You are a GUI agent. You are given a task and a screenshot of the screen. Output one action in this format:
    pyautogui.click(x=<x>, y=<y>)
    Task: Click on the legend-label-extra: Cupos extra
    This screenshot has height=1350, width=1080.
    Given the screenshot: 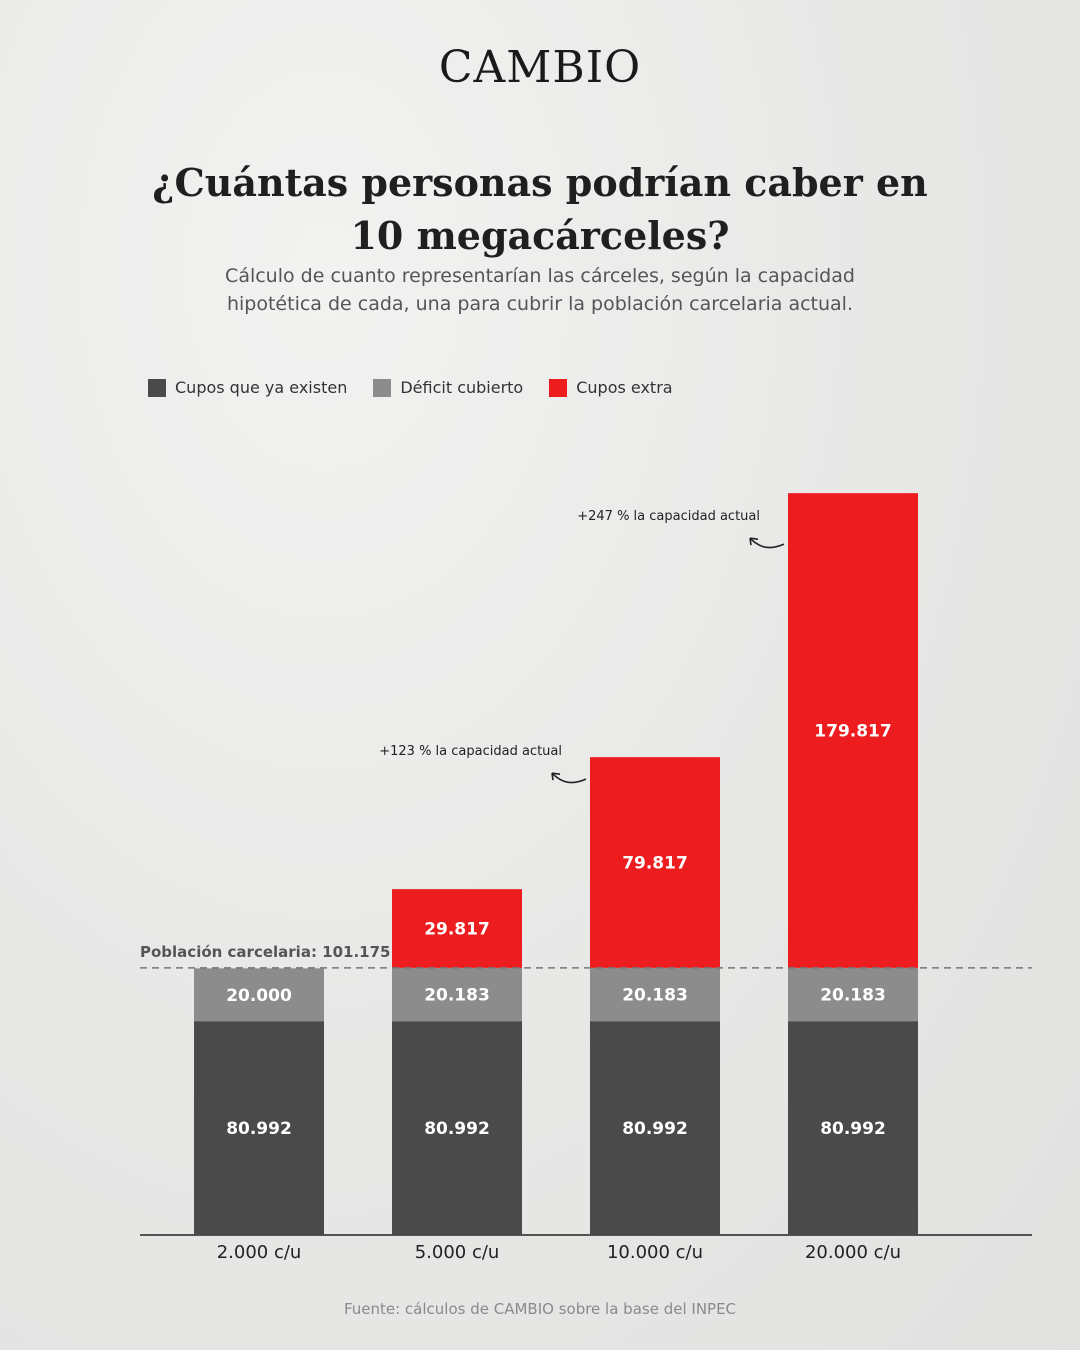 What is the action you would take?
    pyautogui.click(x=624, y=387)
    